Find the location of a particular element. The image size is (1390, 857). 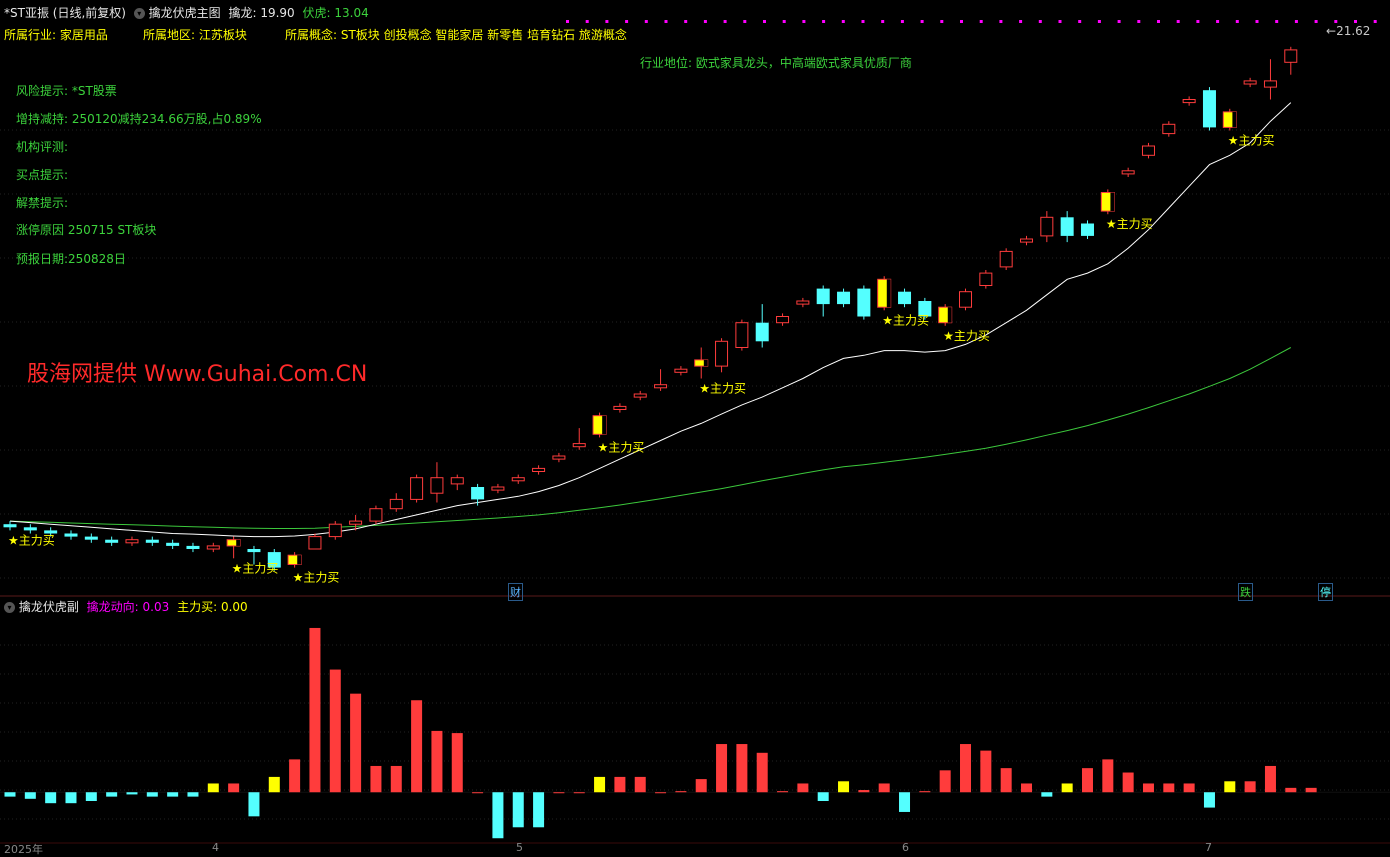

qinlong-label: 擒龙: is located at coordinates (242, 13).